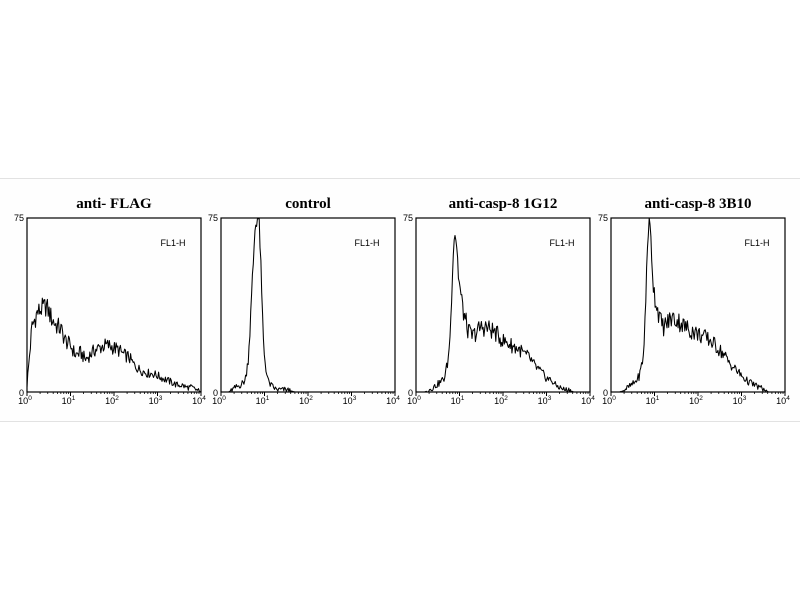  Describe the element at coordinates (114, 204) in the screenshot. I see `panel-title: anti- FLAG` at that location.